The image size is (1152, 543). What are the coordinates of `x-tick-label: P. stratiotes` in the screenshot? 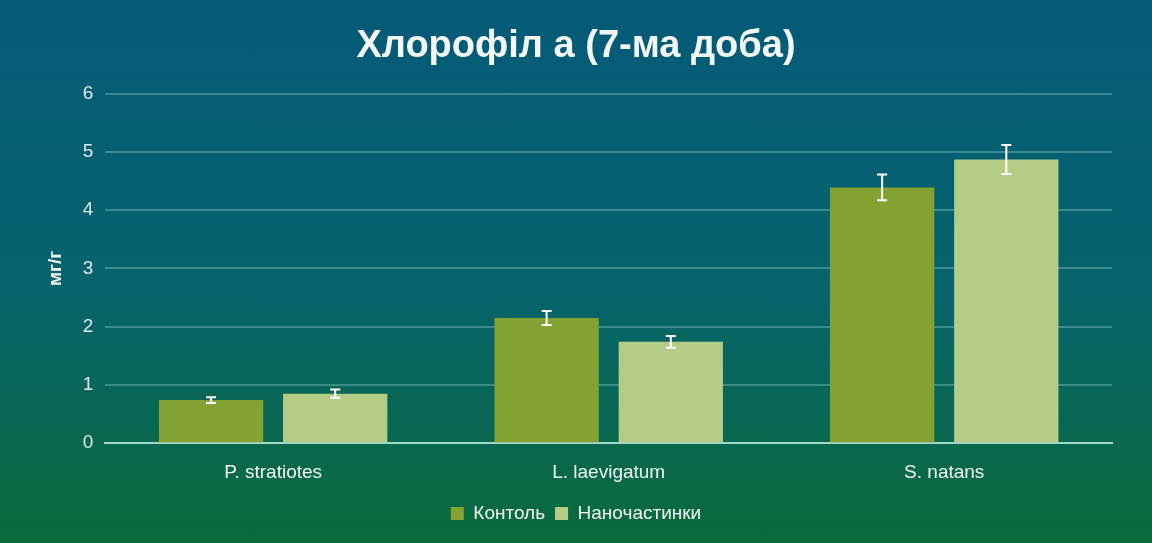 It's located at (273, 471).